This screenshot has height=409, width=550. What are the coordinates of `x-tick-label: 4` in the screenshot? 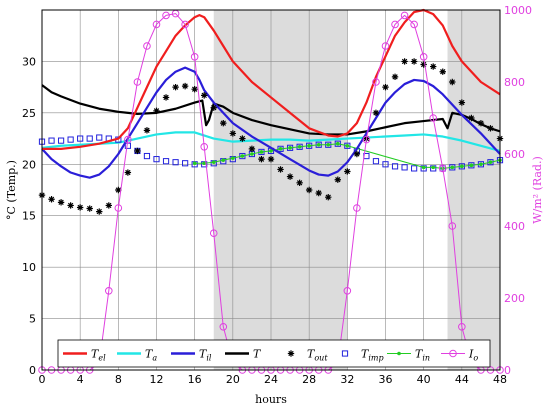 It's located at (80, 379).